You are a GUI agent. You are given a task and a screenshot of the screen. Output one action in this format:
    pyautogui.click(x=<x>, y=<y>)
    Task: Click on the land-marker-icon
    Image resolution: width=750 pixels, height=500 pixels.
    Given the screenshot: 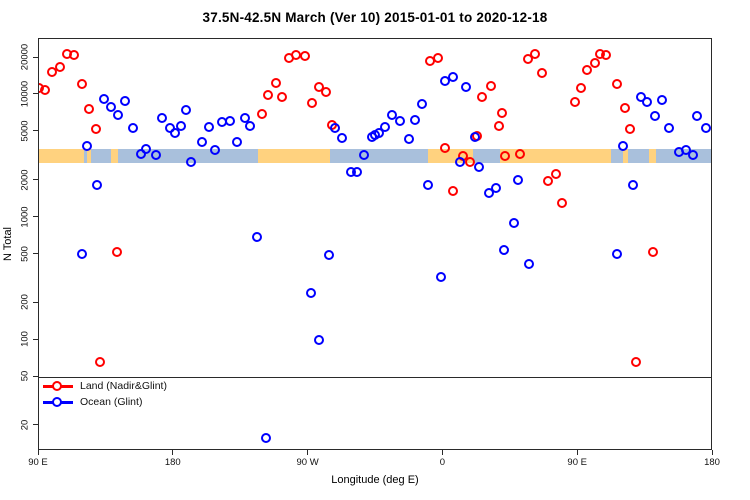 What is the action you would take?
    pyautogui.click(x=58, y=386)
    